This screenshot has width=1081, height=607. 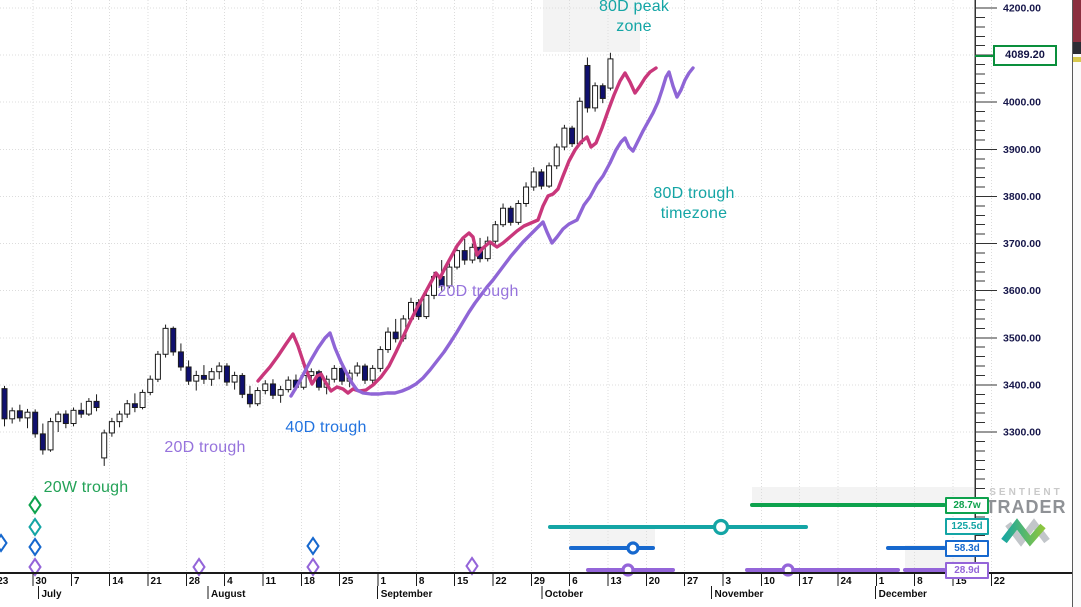 What do you see at coordinates (808, 581) in the screenshot?
I see `svg-text: 17` at bounding box center [808, 581].